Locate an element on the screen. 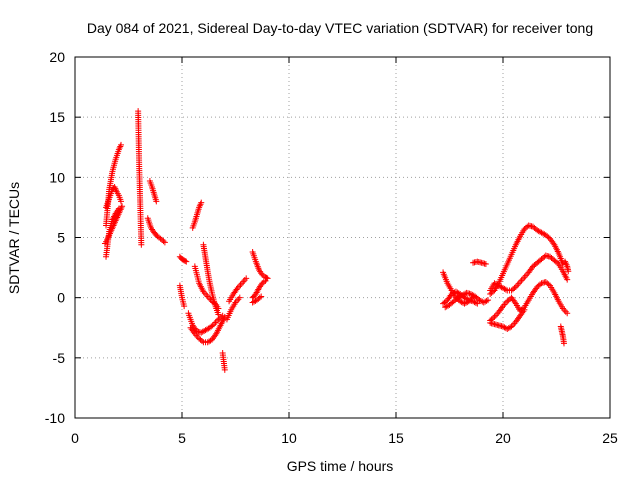 The width and height of the screenshot is (640, 480). x-tick-label: 10 is located at coordinates (289, 438).